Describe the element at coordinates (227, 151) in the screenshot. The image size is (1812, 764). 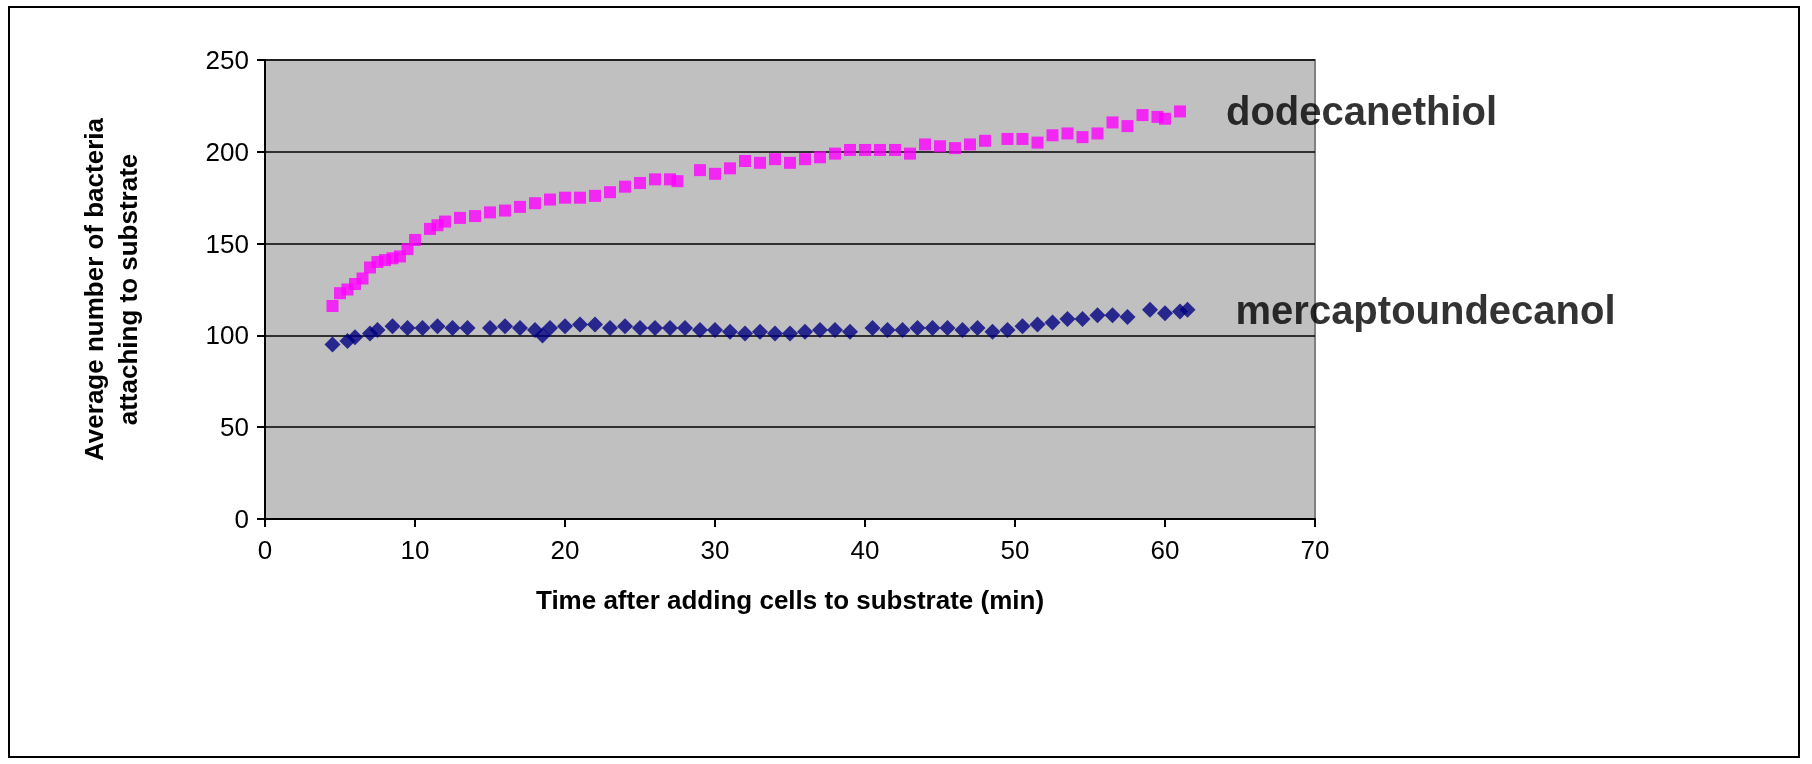
I see `y-tick-label: 200` at that location.